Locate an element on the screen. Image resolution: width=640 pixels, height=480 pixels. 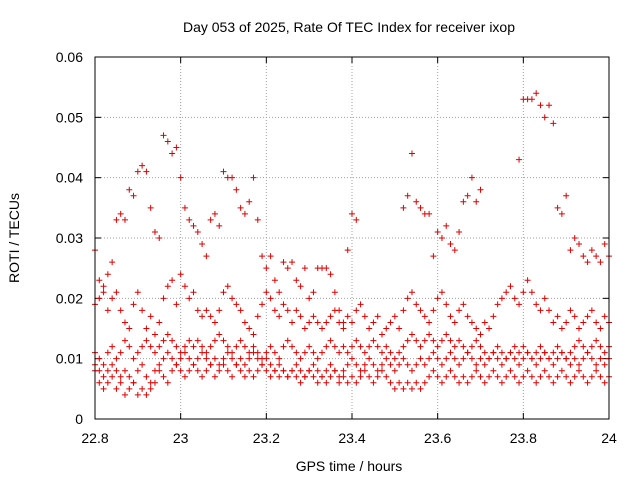
y-tick-label: 0 is located at coordinates (79, 419).